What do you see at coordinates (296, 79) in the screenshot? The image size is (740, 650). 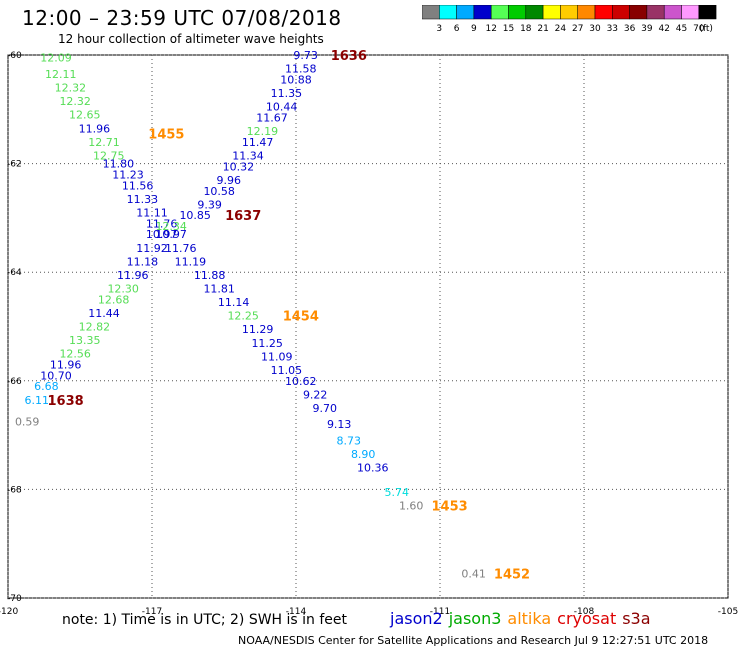 I see `wave-height-point: 10.88` at bounding box center [296, 79].